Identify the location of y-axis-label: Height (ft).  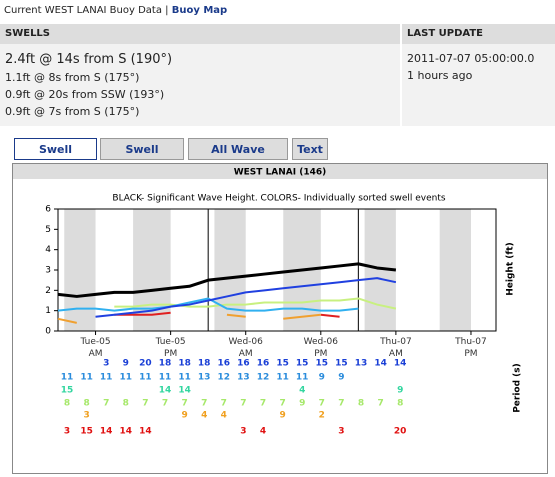
(511, 268).